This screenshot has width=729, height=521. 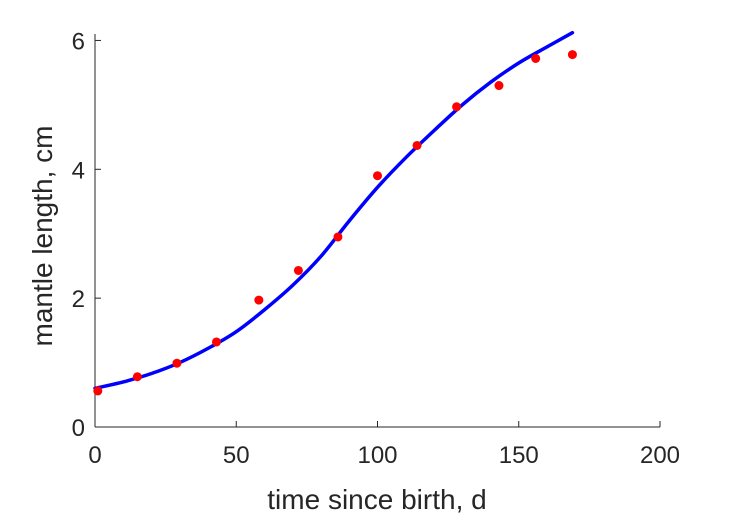 I want to click on y-ticks: 0 2 4 6, so click(x=86, y=235).